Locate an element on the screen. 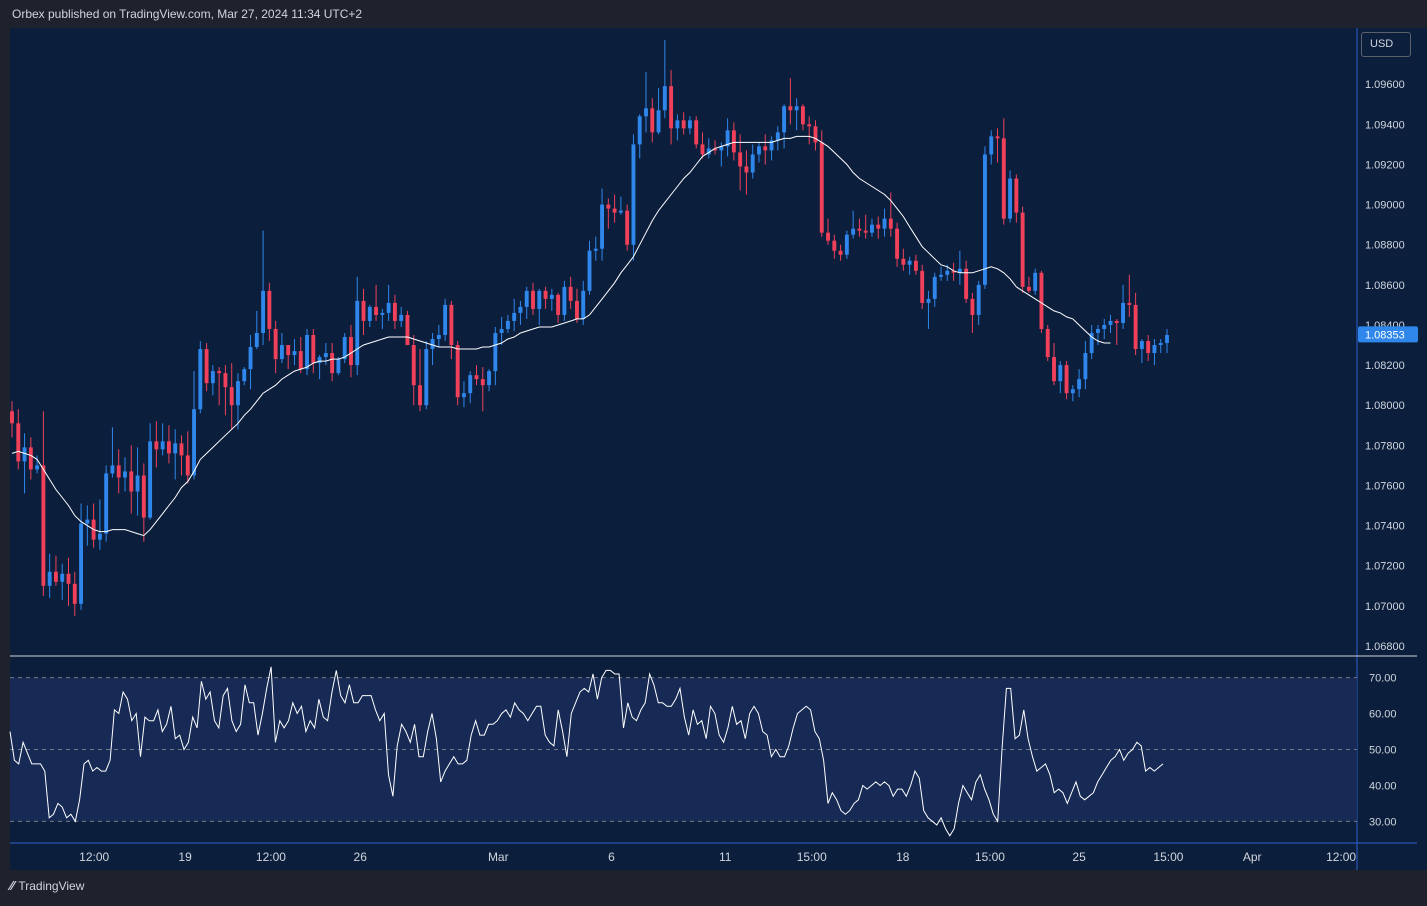 The image size is (1427, 906). time-tick-label: 11 is located at coordinates (725, 857).